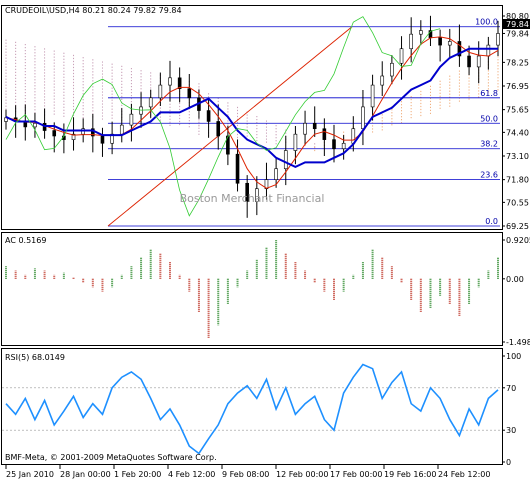 This screenshot has height=480, width=530. What do you see at coordinates (464, 474) in the screenshot?
I see `time-tick-label: 24 Feb 12:00` at bounding box center [464, 474].